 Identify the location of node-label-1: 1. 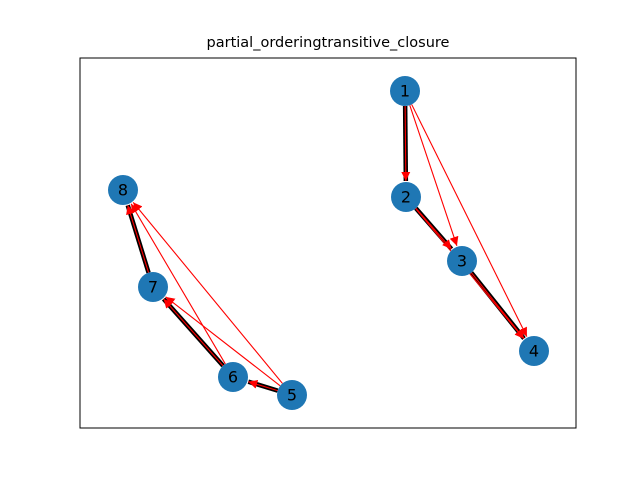
(405, 91).